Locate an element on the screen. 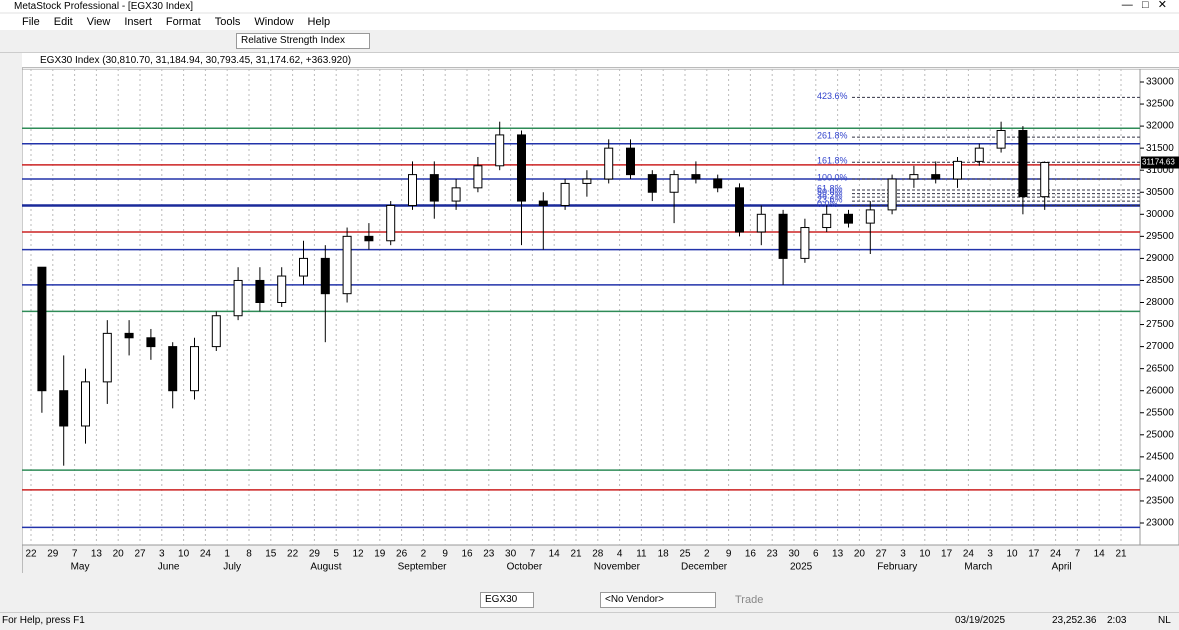 The width and height of the screenshot is (1179, 630). y-tick-label: 25500 is located at coordinates (1160, 412).